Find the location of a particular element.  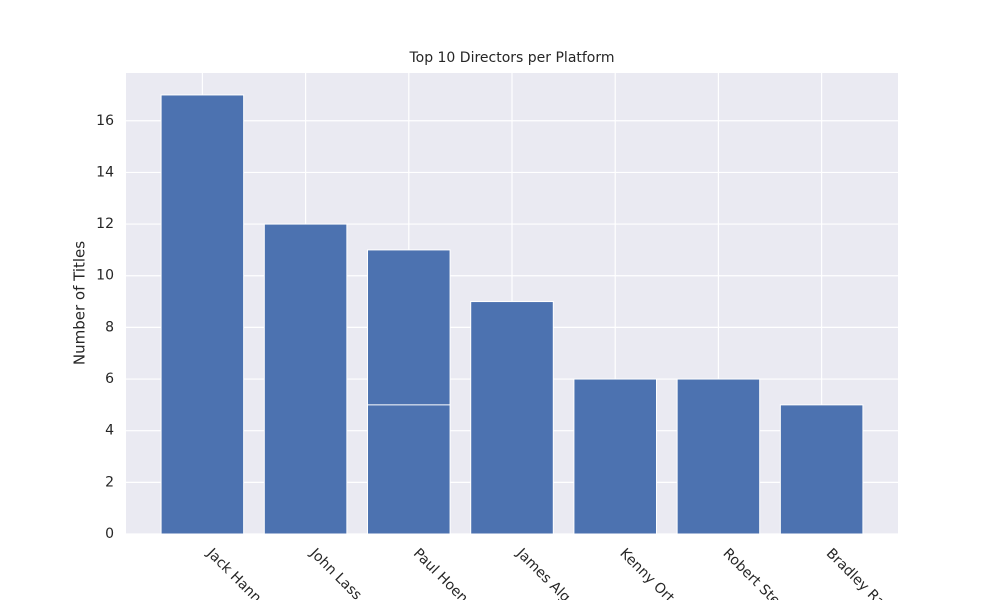

x-tick-label: John Lass is located at coordinates (335, 572).